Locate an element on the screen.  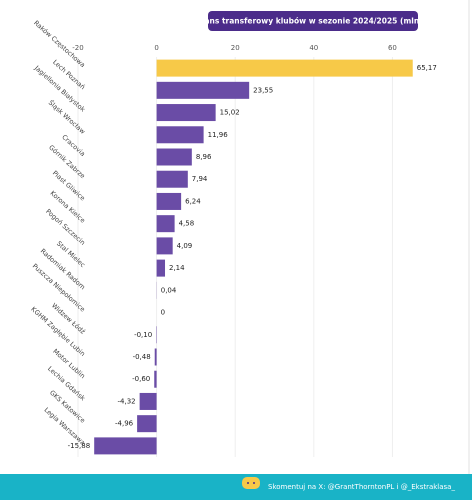
value-label: -0,48 is located at coordinates (142, 357).